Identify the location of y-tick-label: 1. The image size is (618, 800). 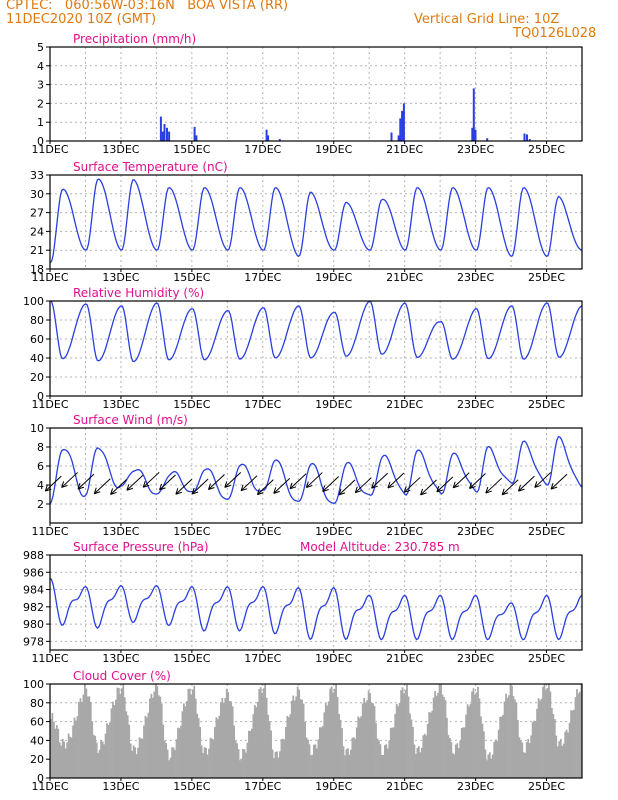
(40, 122).